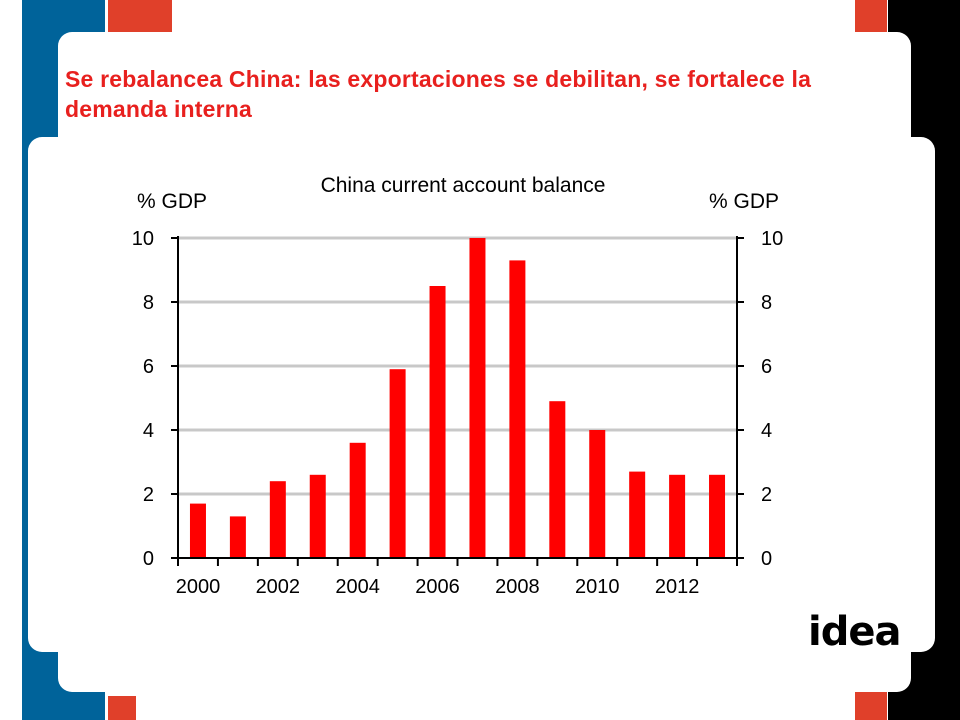  I want to click on x-tick-label: 2004, so click(357, 587).